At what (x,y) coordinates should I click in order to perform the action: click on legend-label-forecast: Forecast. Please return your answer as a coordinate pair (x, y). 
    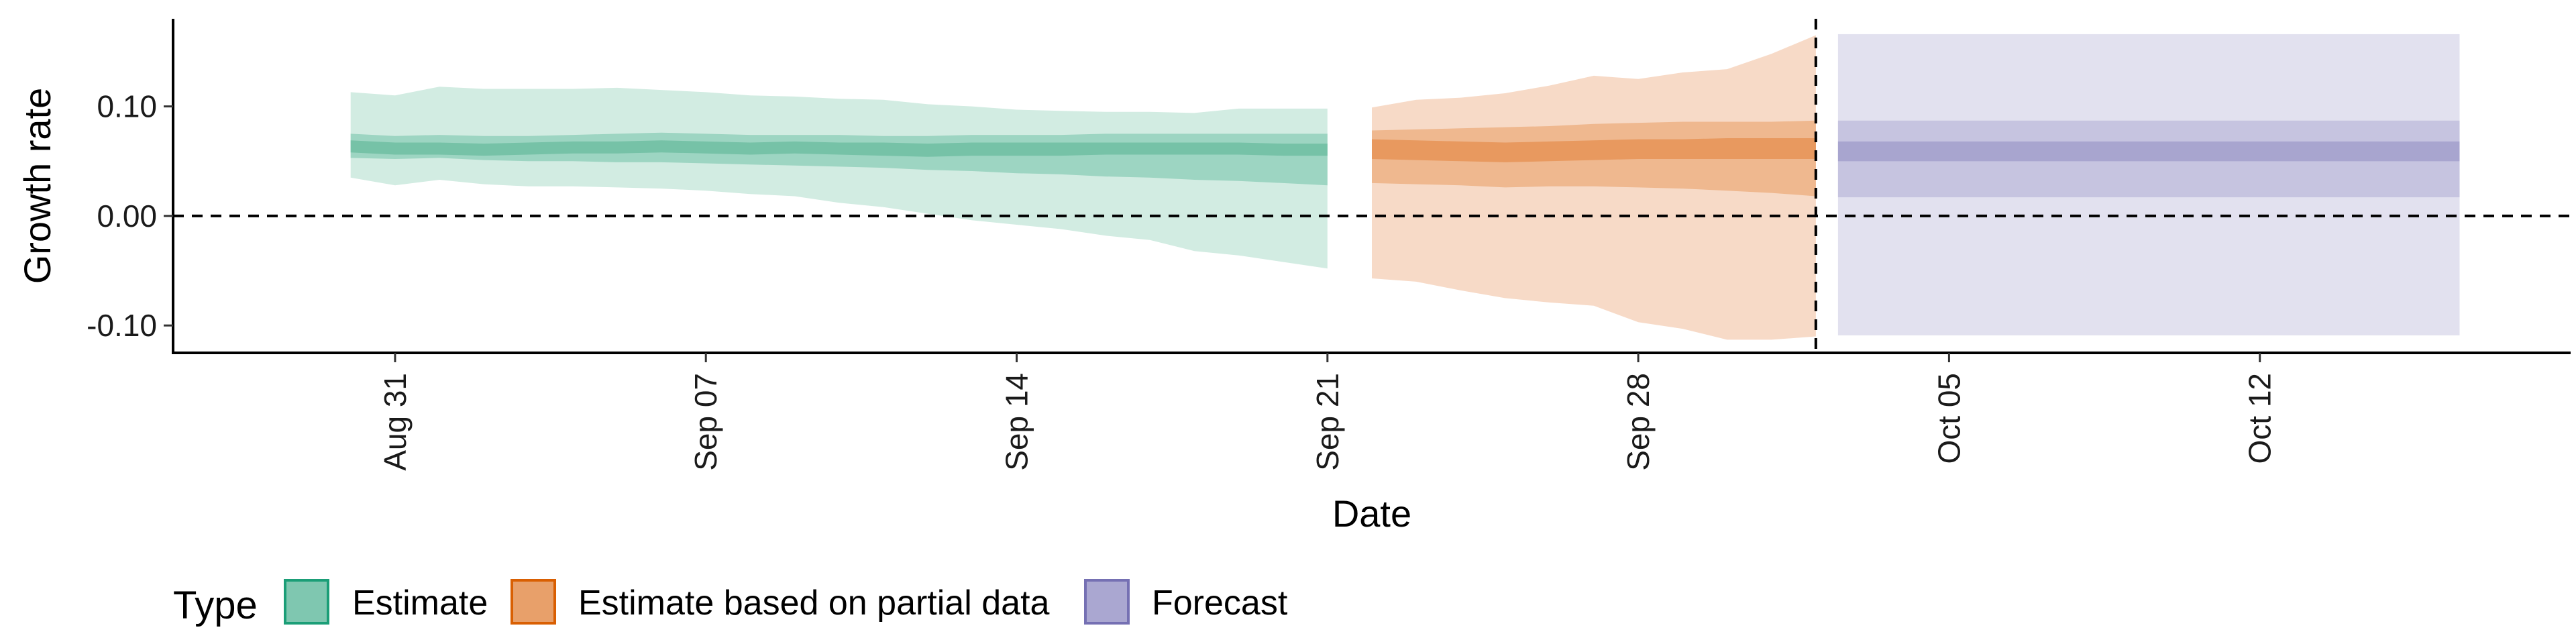
    Looking at the image, I should click on (1220, 603).